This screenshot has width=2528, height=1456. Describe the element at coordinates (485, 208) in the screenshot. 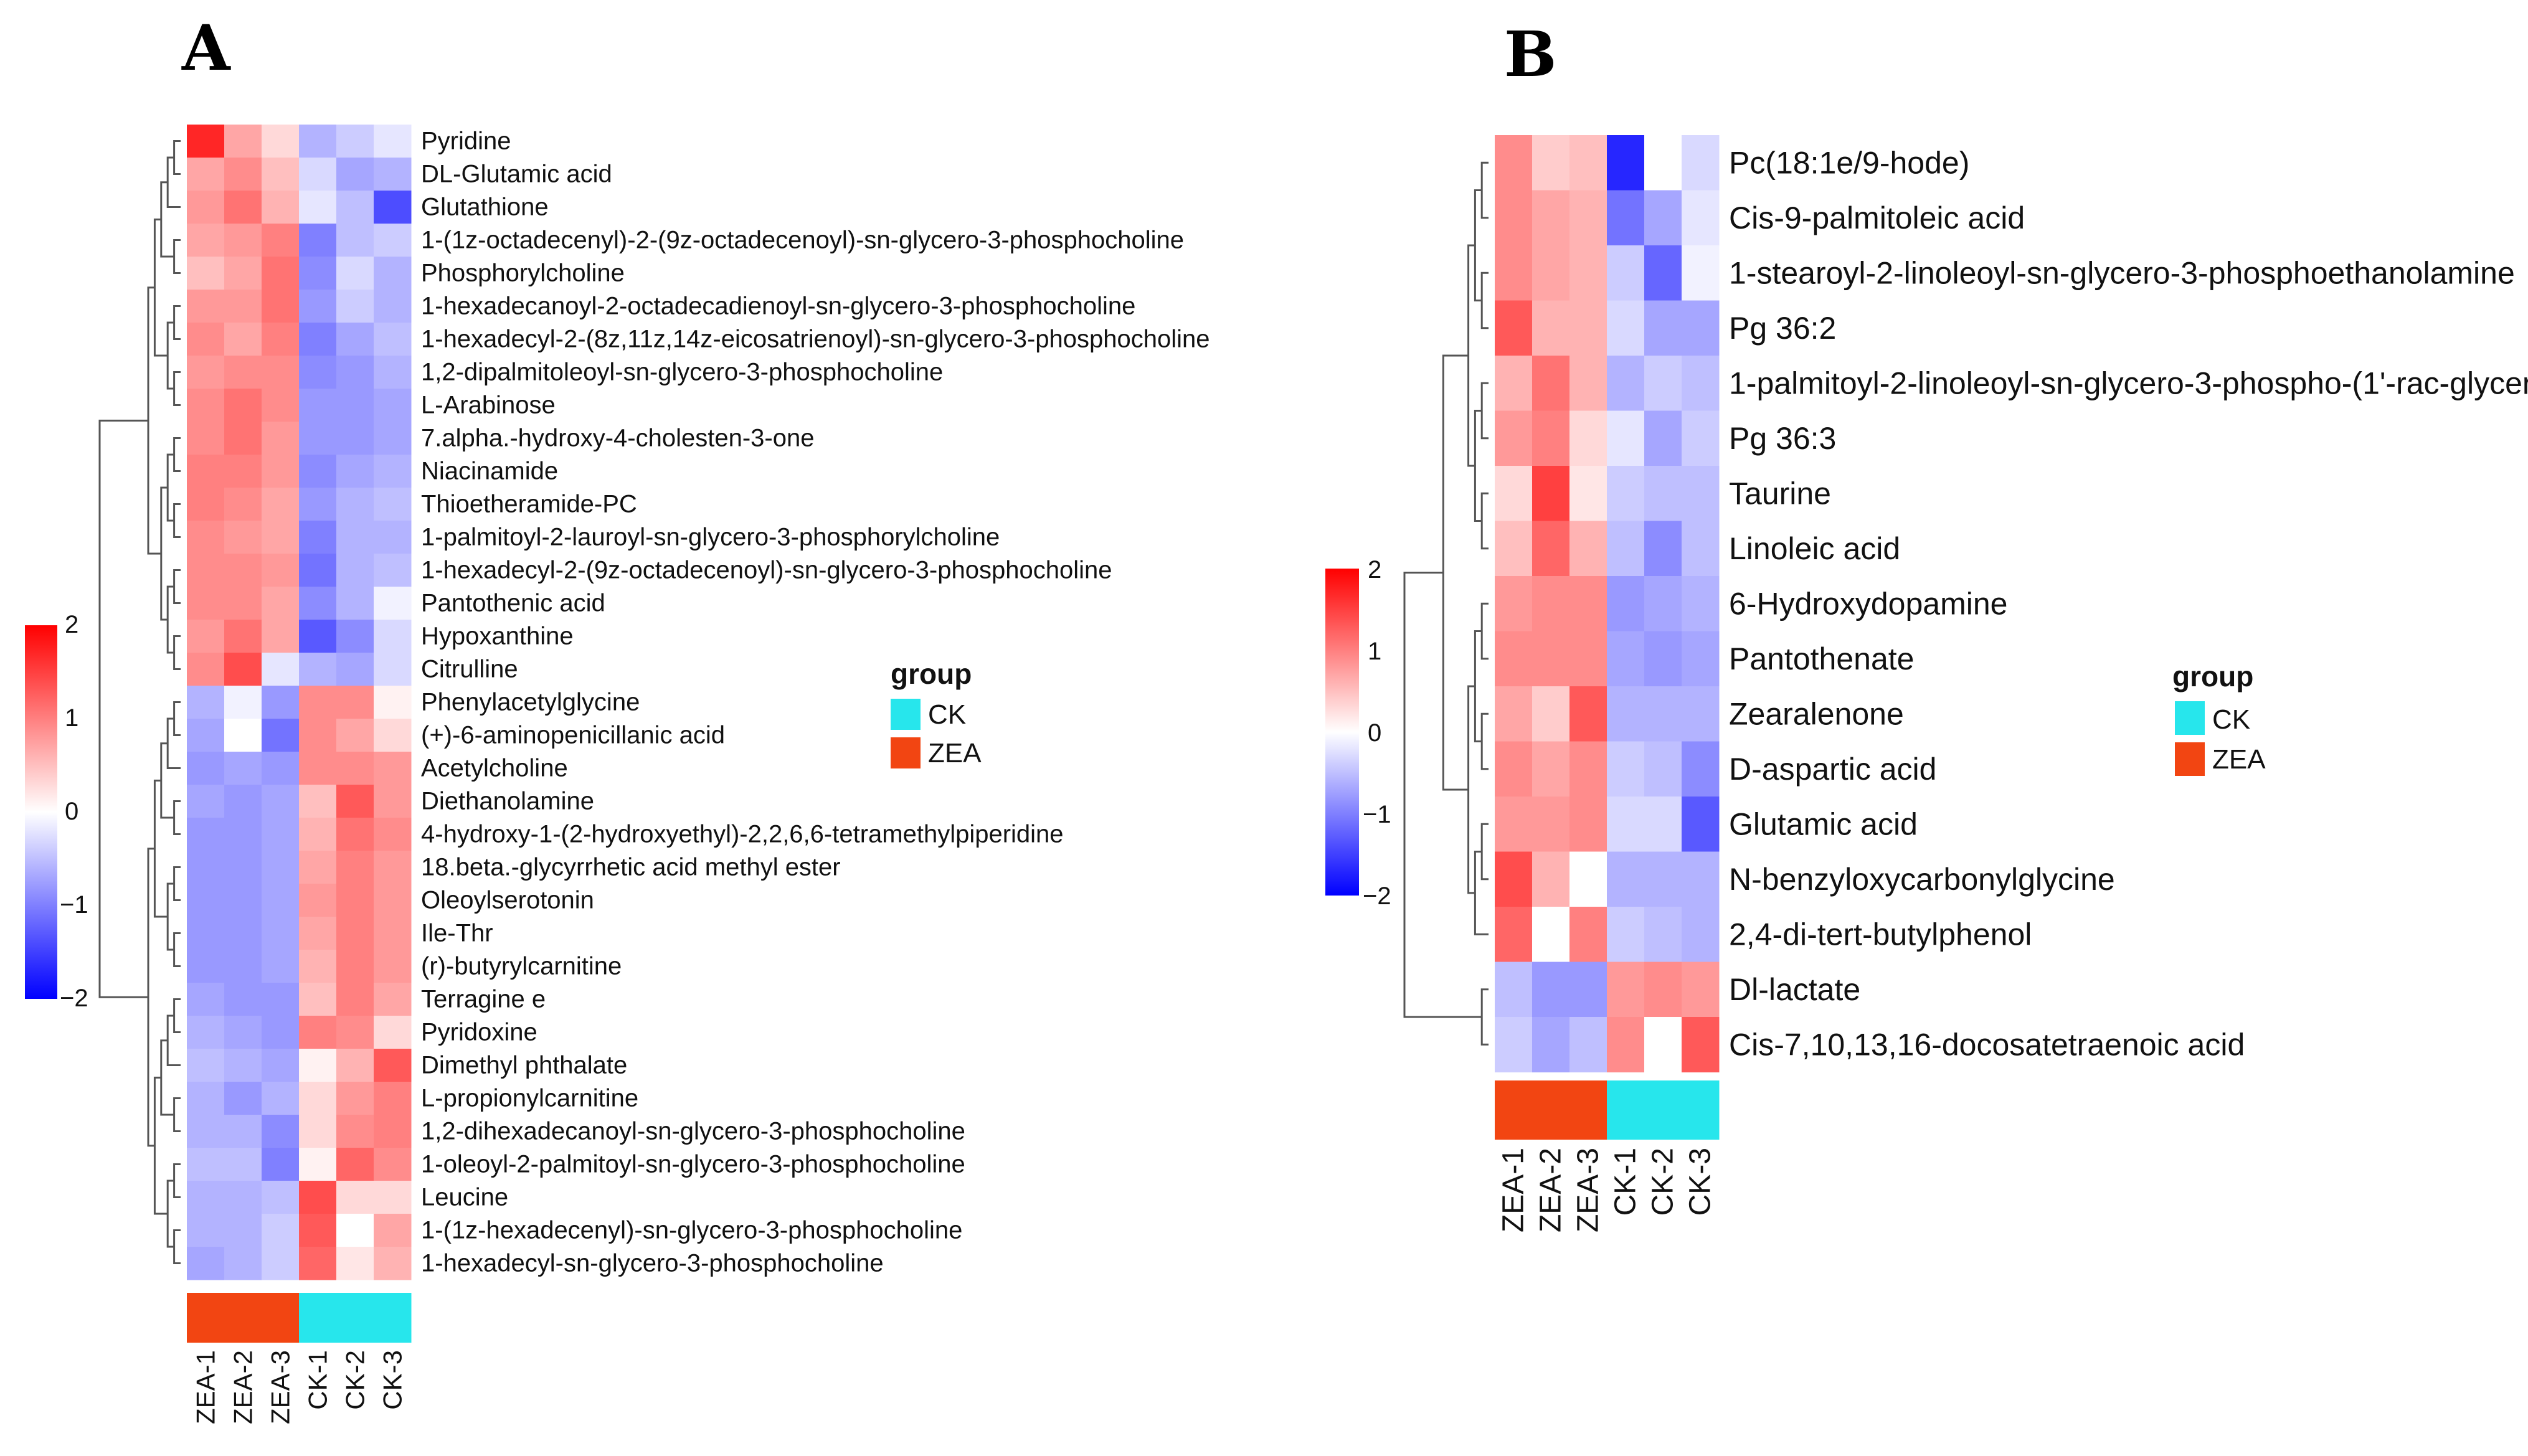

I see `panel-a-row-label: Glutathione` at that location.